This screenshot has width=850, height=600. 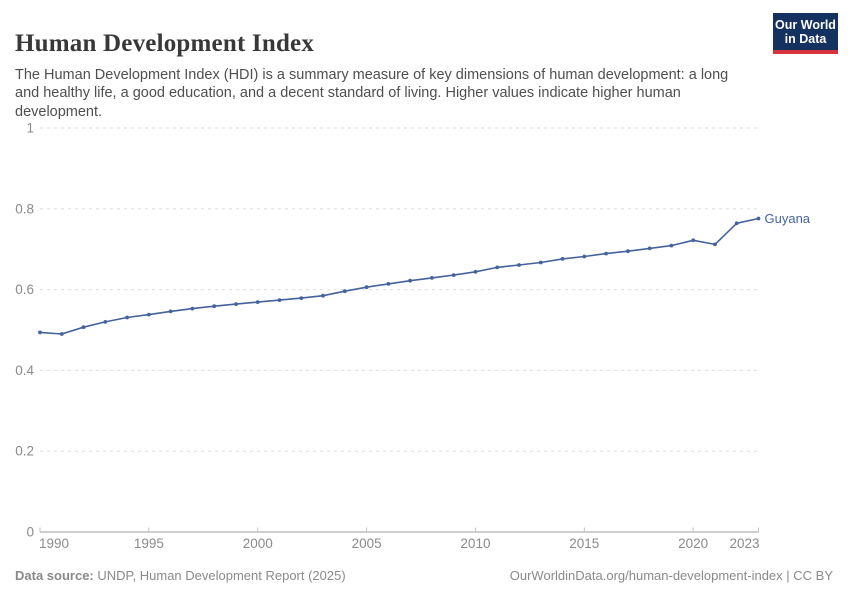 What do you see at coordinates (24, 289) in the screenshot?
I see `y-tick-label: 0.6` at bounding box center [24, 289].